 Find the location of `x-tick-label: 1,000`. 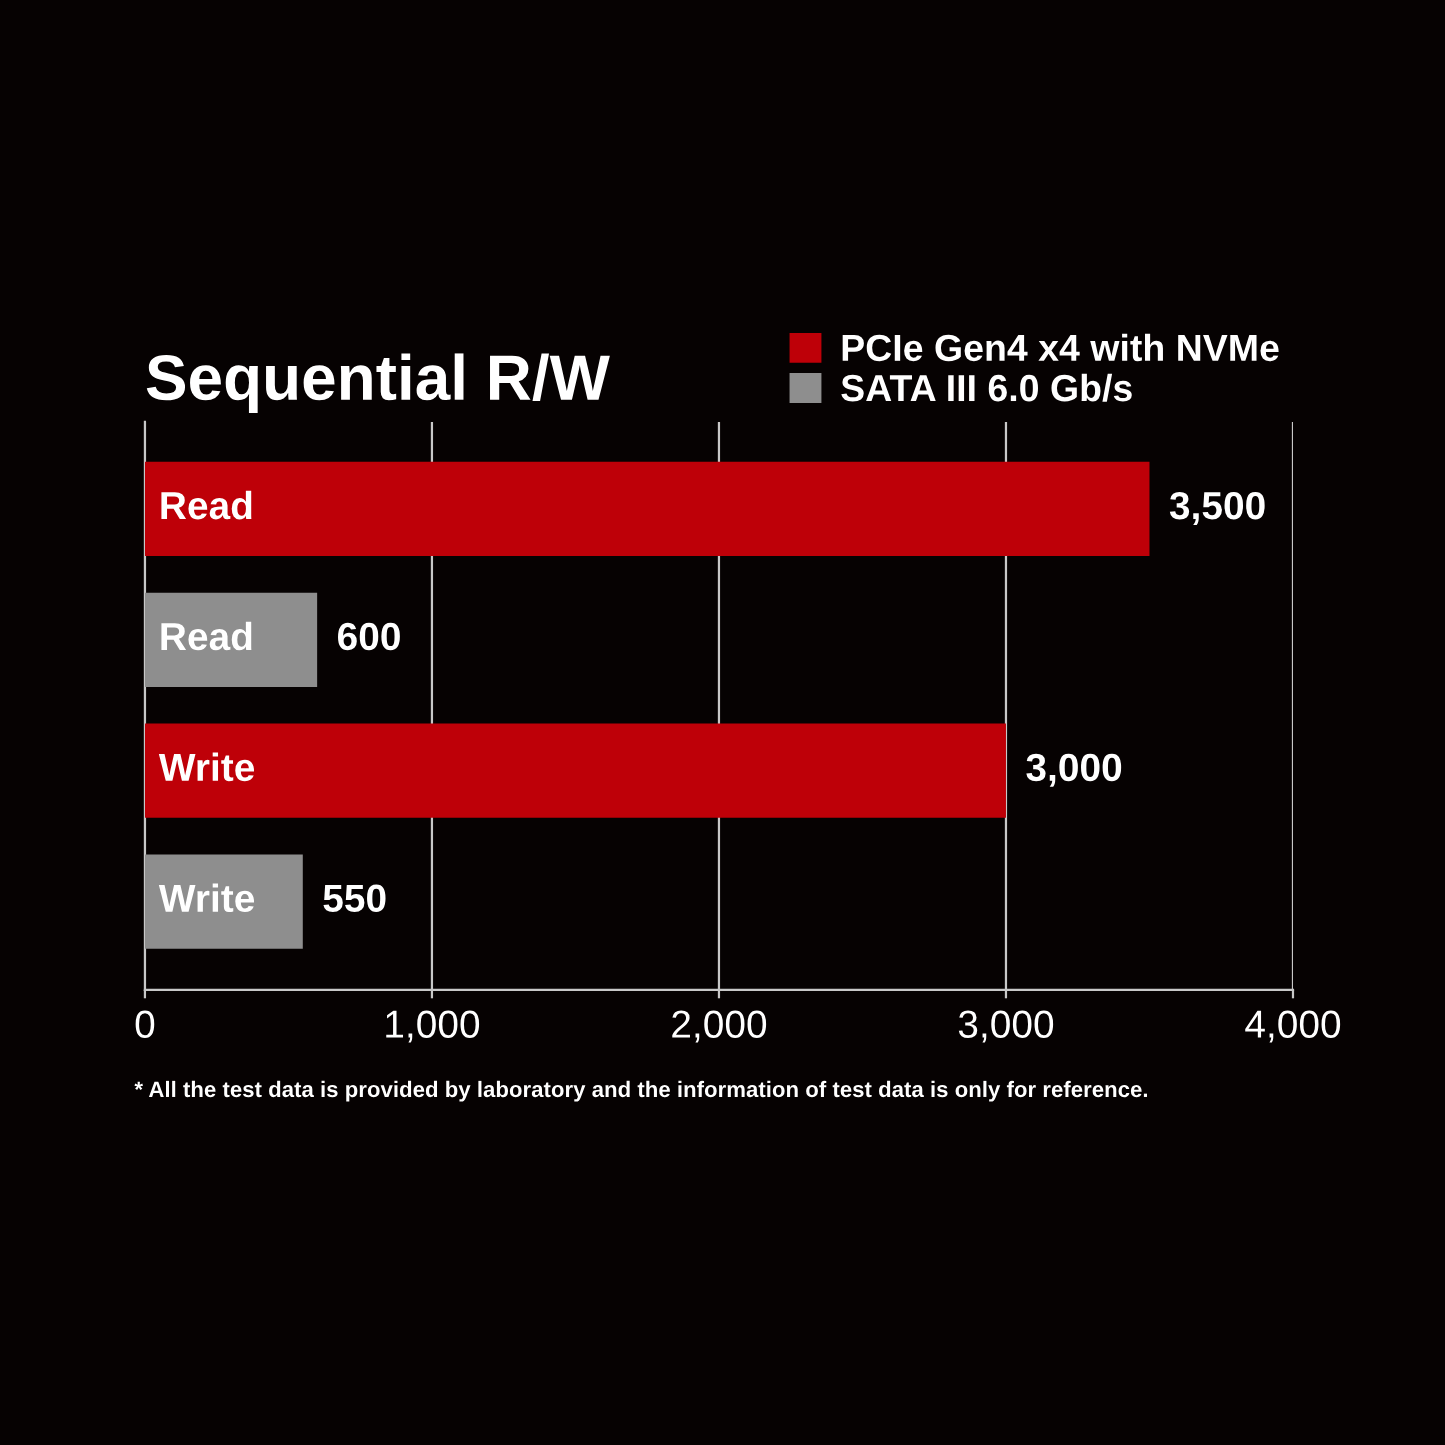

x-tick-label: 1,000 is located at coordinates (433, 1026).